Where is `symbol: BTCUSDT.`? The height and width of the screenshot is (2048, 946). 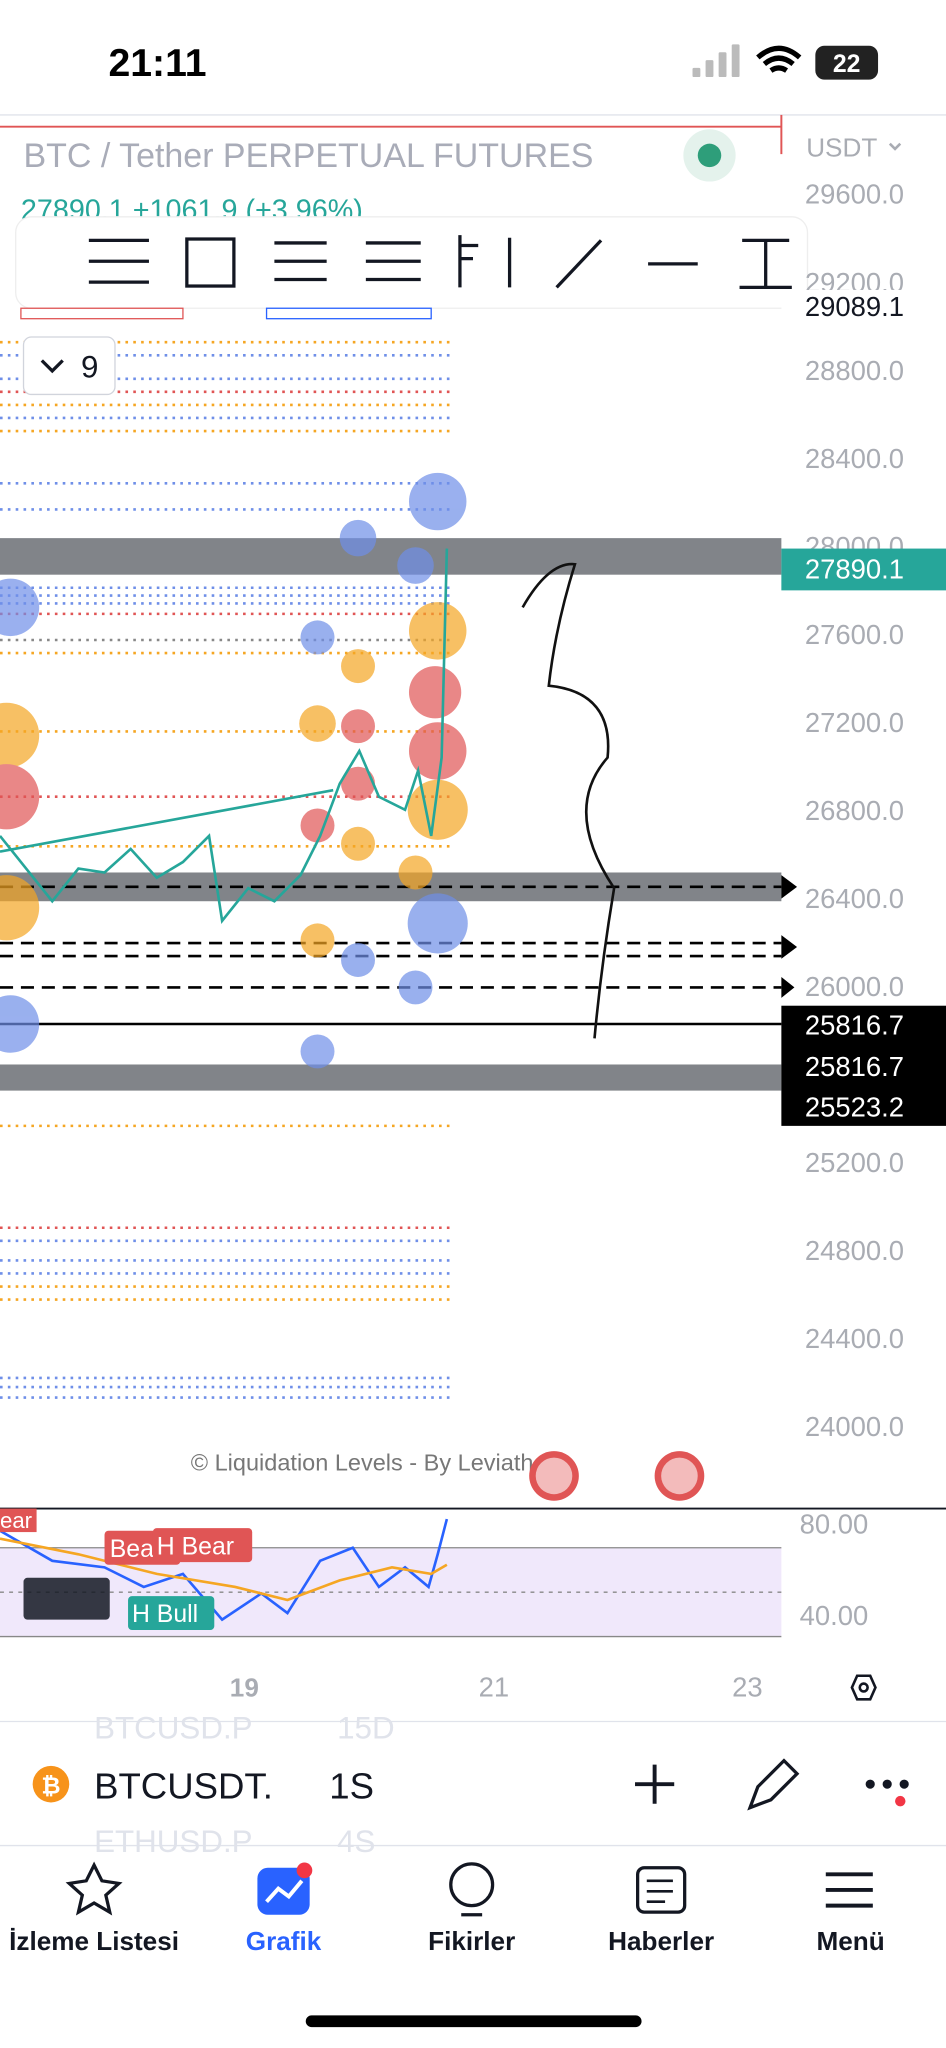 symbol: BTCUSDT. is located at coordinates (183, 1786).